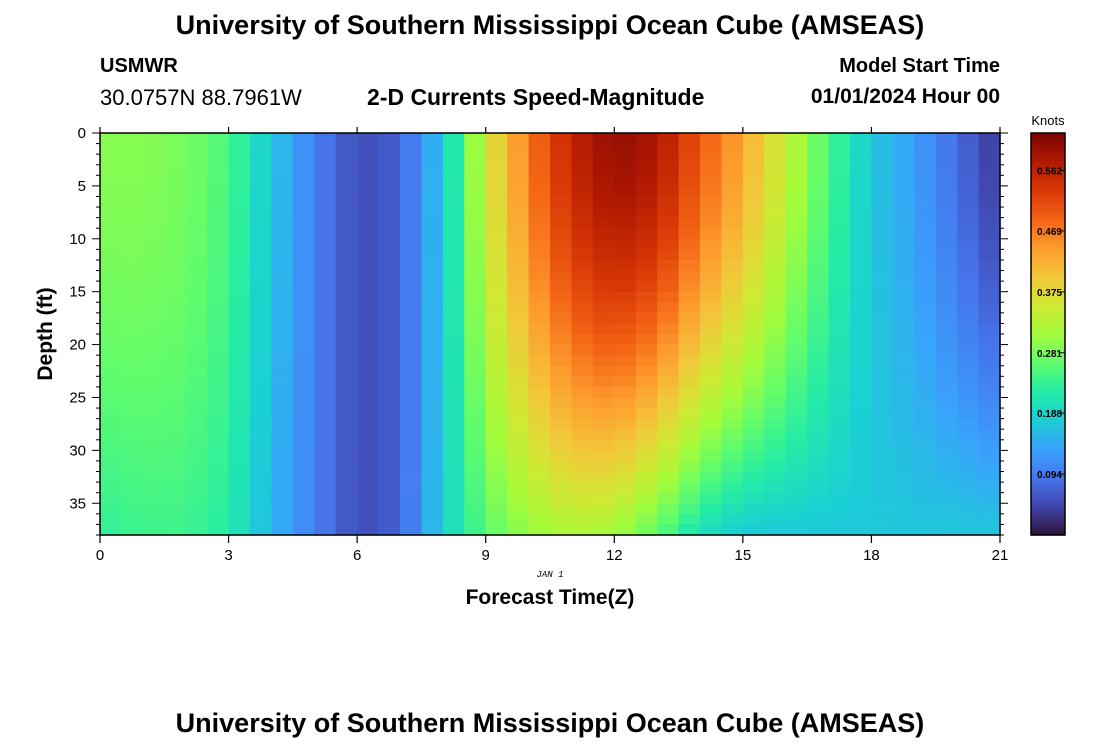 This screenshot has width=1100, height=750. Describe the element at coordinates (82, 133) in the screenshot. I see `y-tick-label: 0` at that location.